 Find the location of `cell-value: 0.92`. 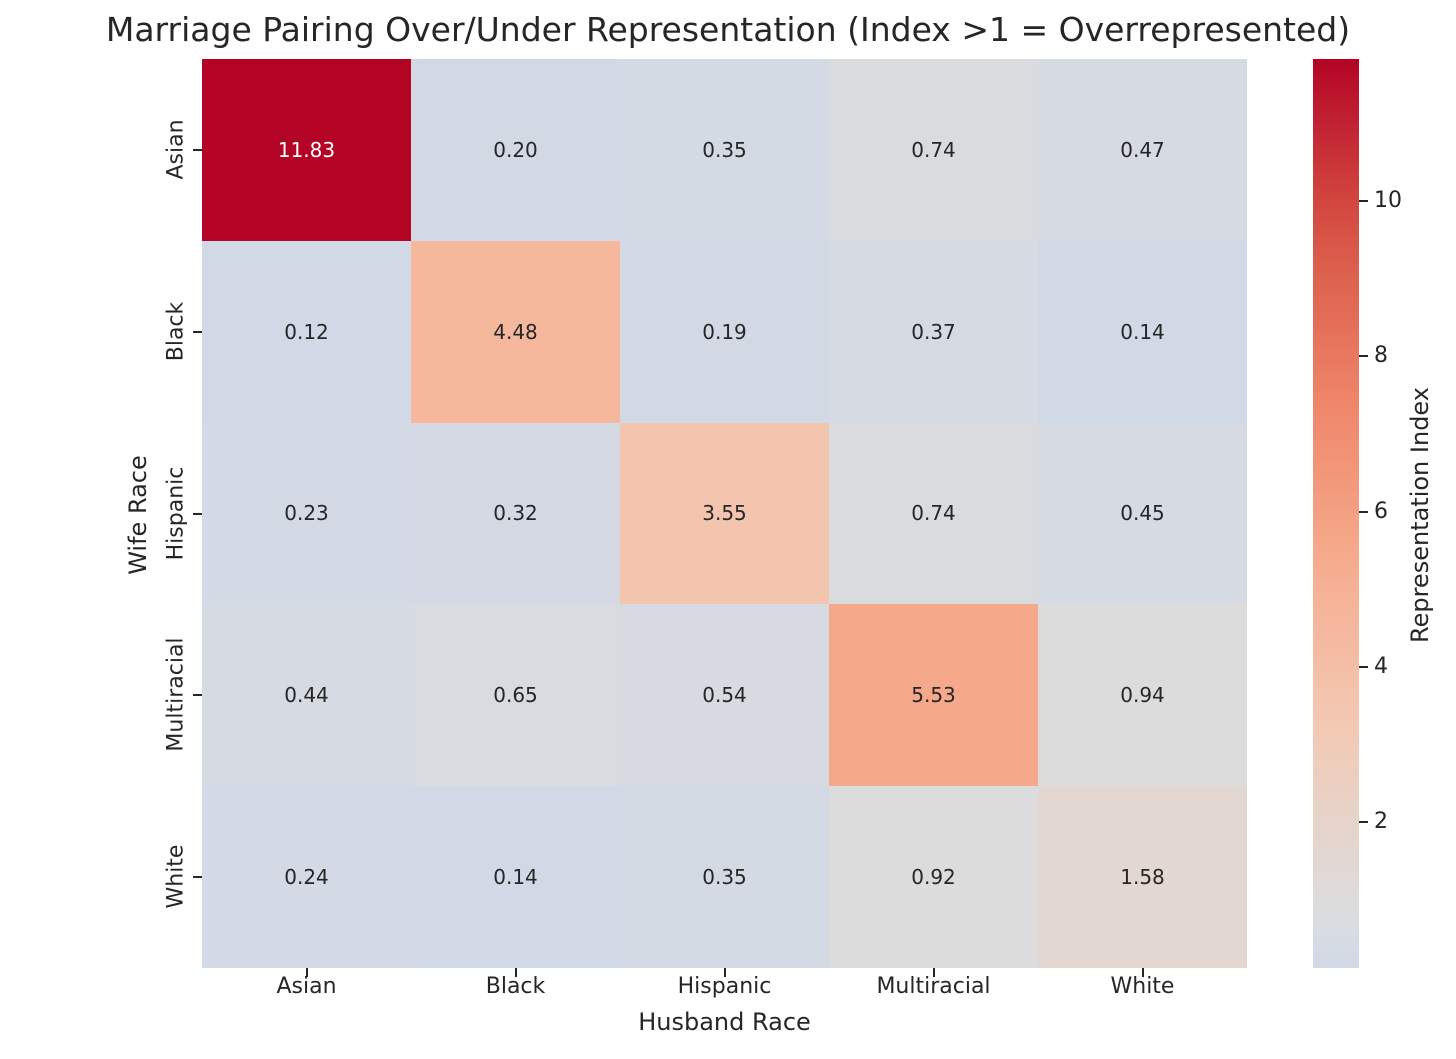

cell-value: 0.92 is located at coordinates (933, 877).